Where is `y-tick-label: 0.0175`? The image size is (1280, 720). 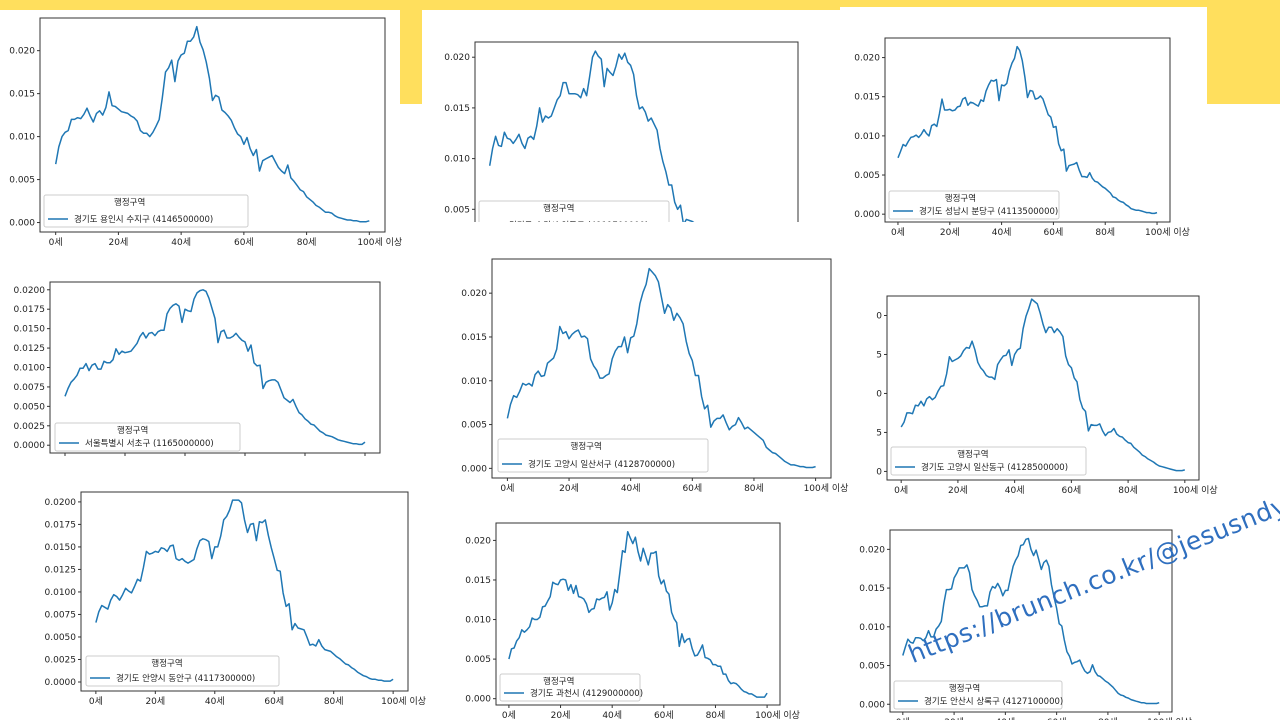
y-tick-label: 0.0175 is located at coordinates (61, 525).